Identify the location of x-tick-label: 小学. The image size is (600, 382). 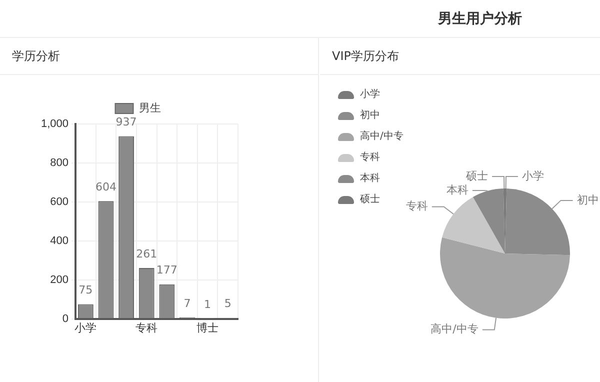
(85, 327).